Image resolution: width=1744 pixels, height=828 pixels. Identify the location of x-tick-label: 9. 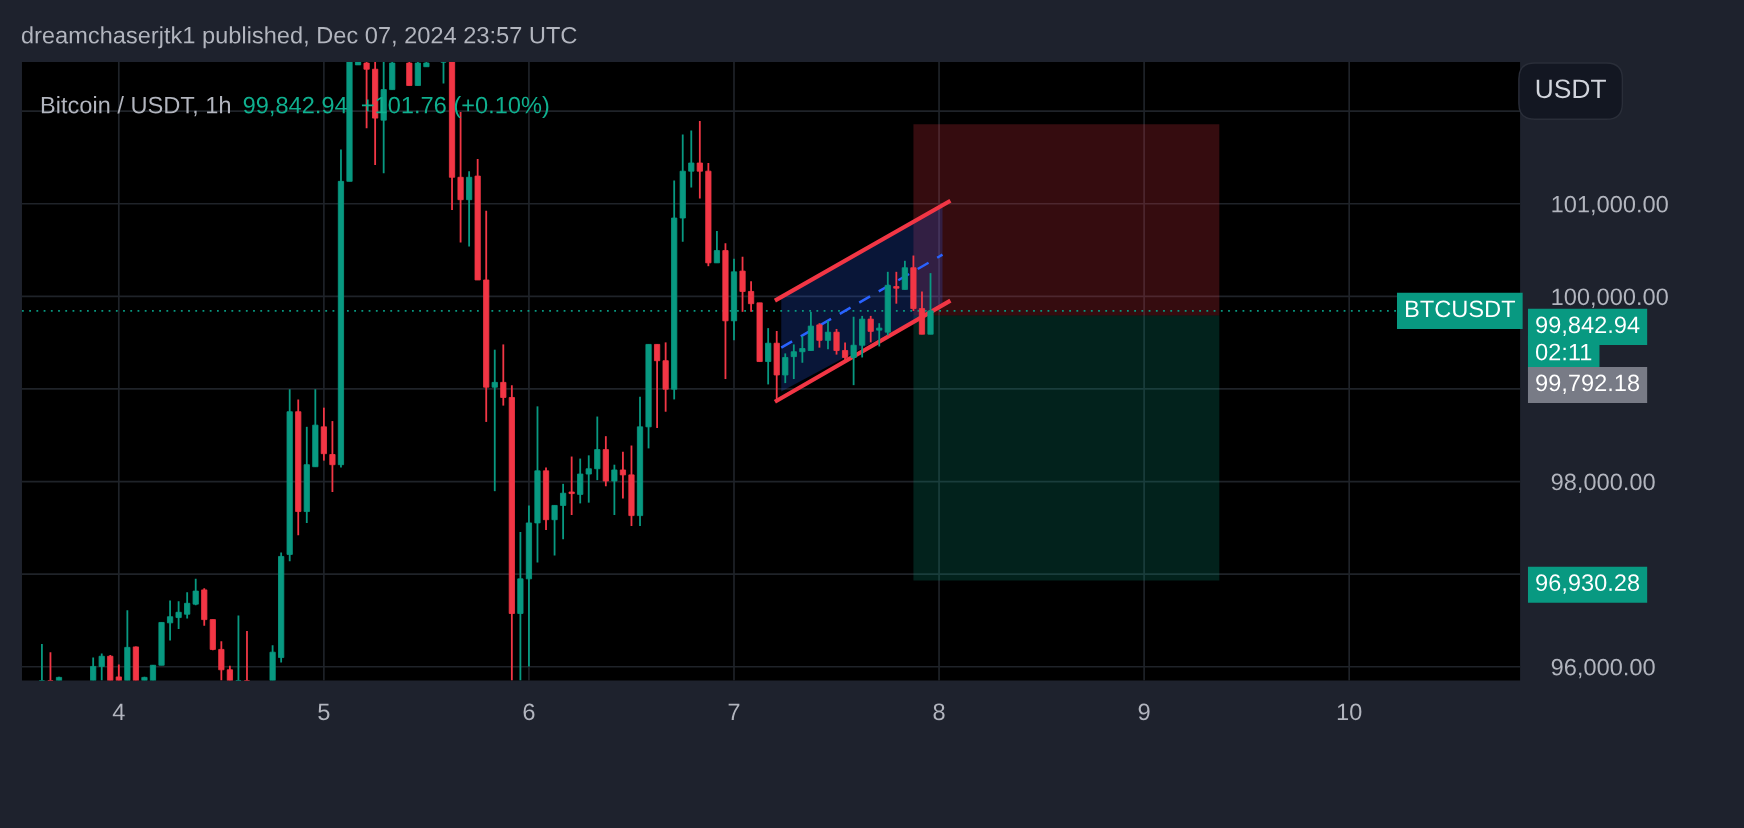
(1144, 712).